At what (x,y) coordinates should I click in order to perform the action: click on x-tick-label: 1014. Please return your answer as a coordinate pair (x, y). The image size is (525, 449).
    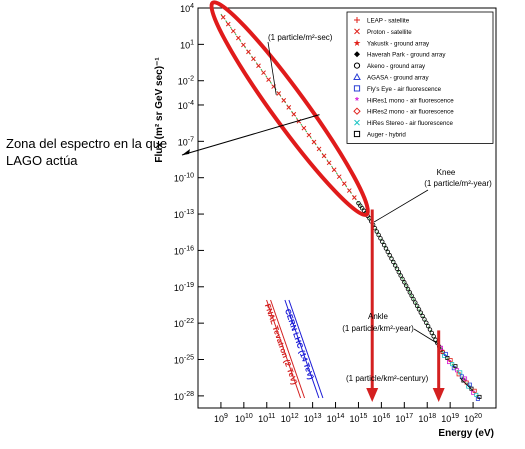
    Looking at the image, I should click on (336, 418).